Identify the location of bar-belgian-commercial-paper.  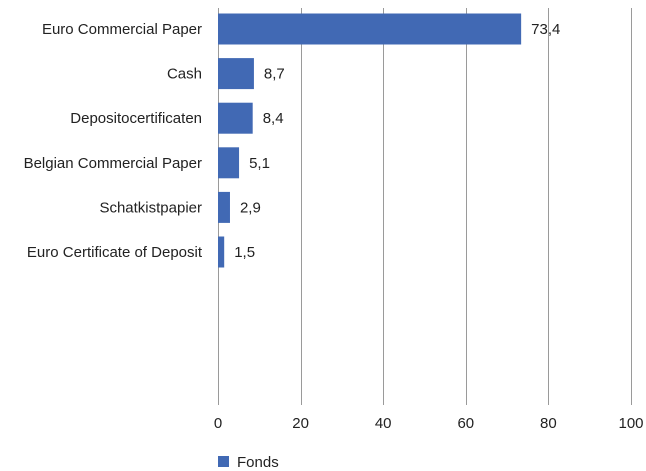
(229, 163).